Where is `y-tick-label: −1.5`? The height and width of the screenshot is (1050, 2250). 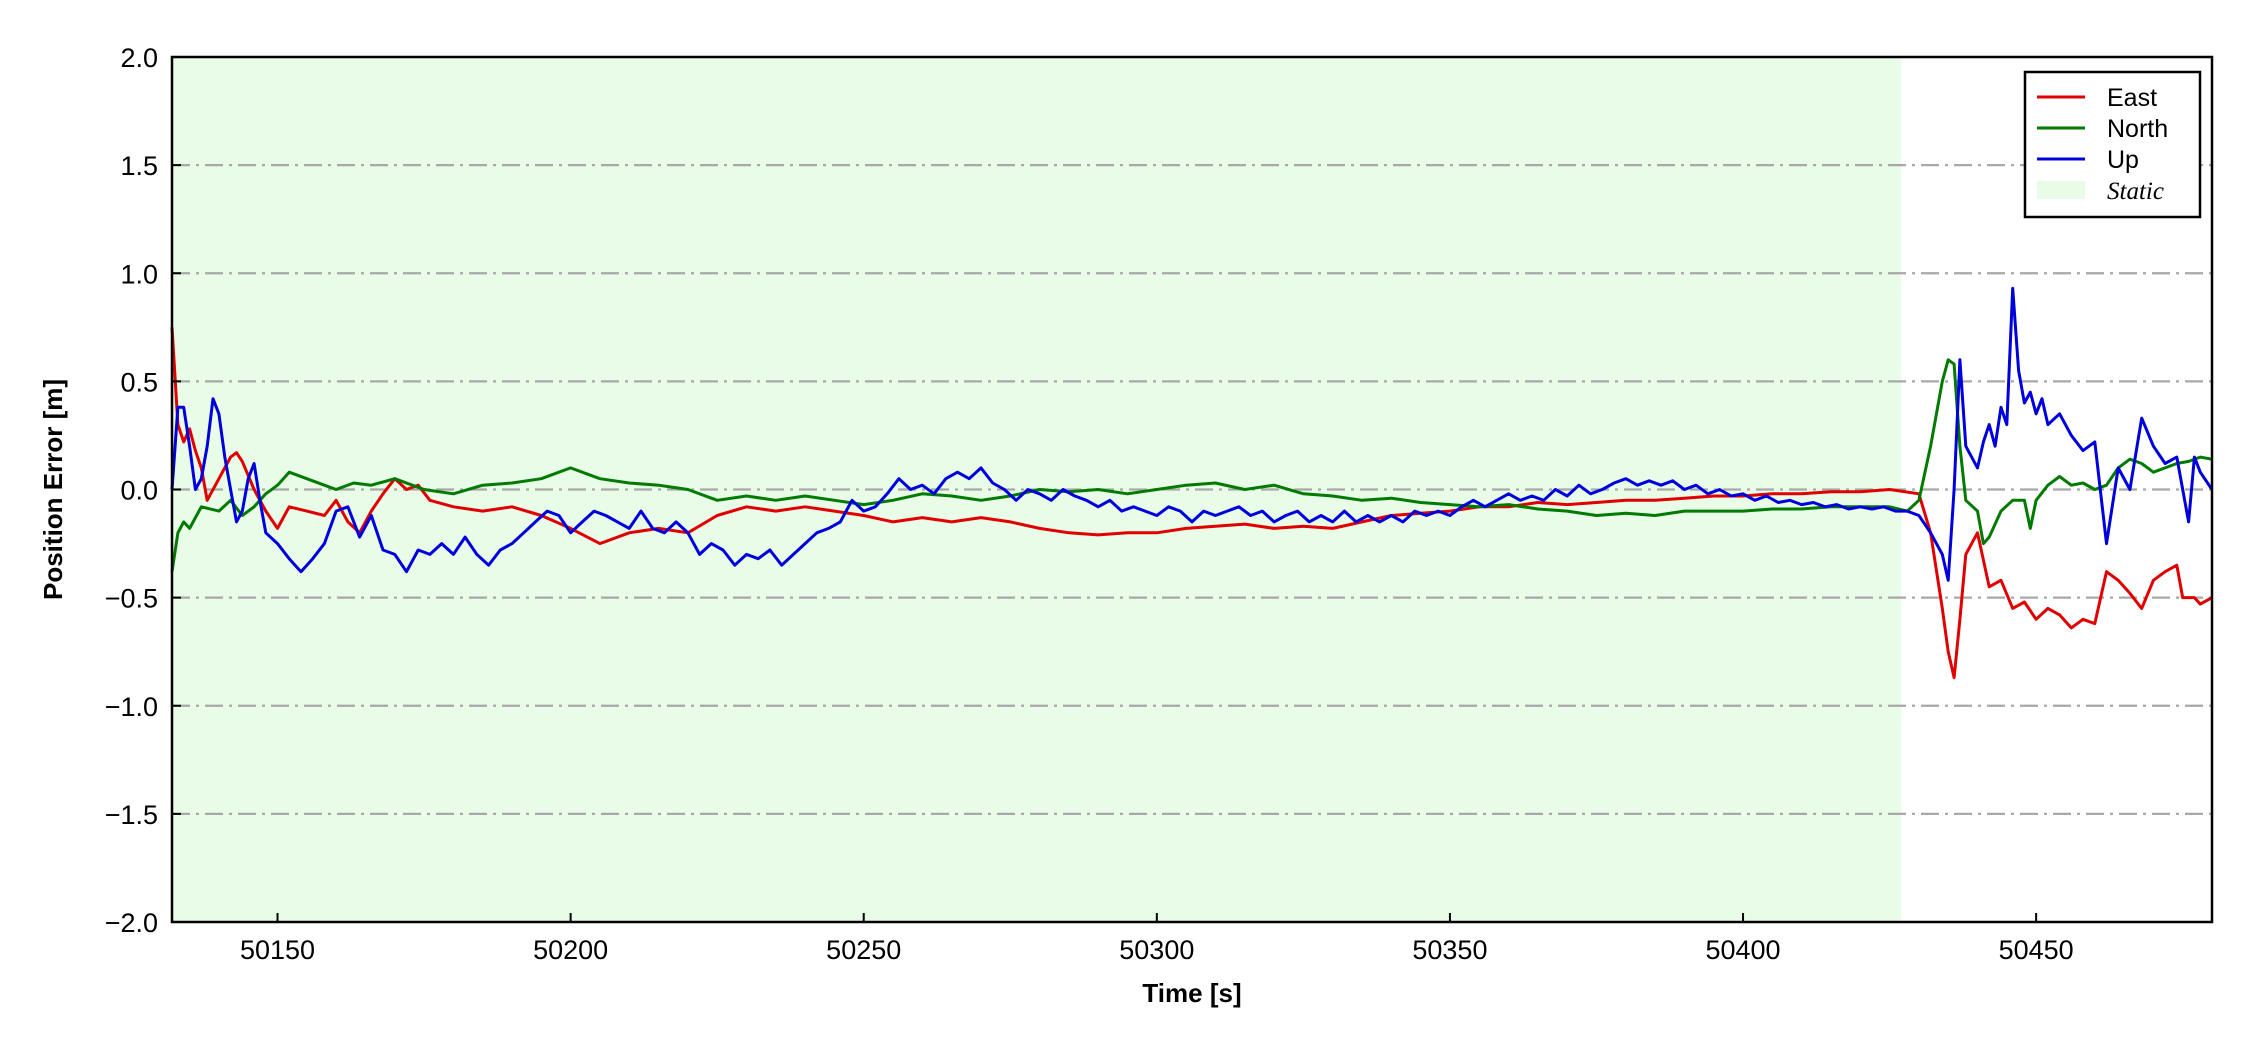 y-tick-label: −1.5 is located at coordinates (131, 815).